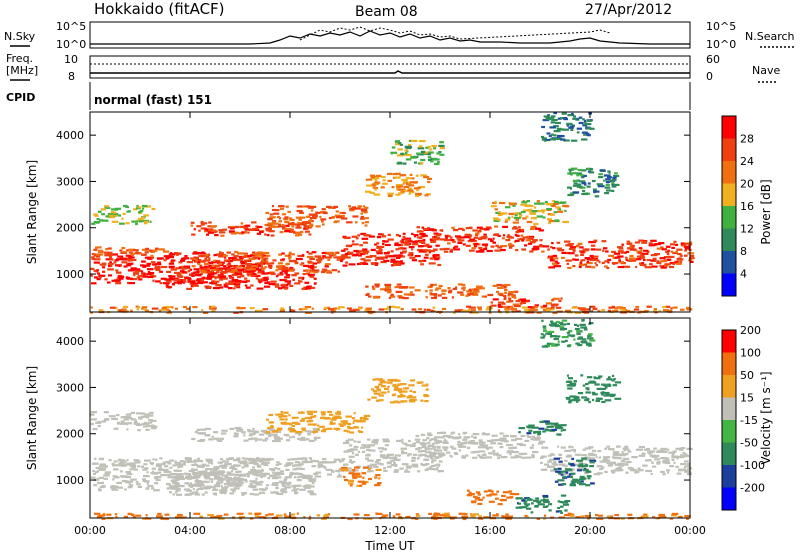  What do you see at coordinates (709, 76) in the screenshot?
I see `nave-tick-bottom: 0` at bounding box center [709, 76].